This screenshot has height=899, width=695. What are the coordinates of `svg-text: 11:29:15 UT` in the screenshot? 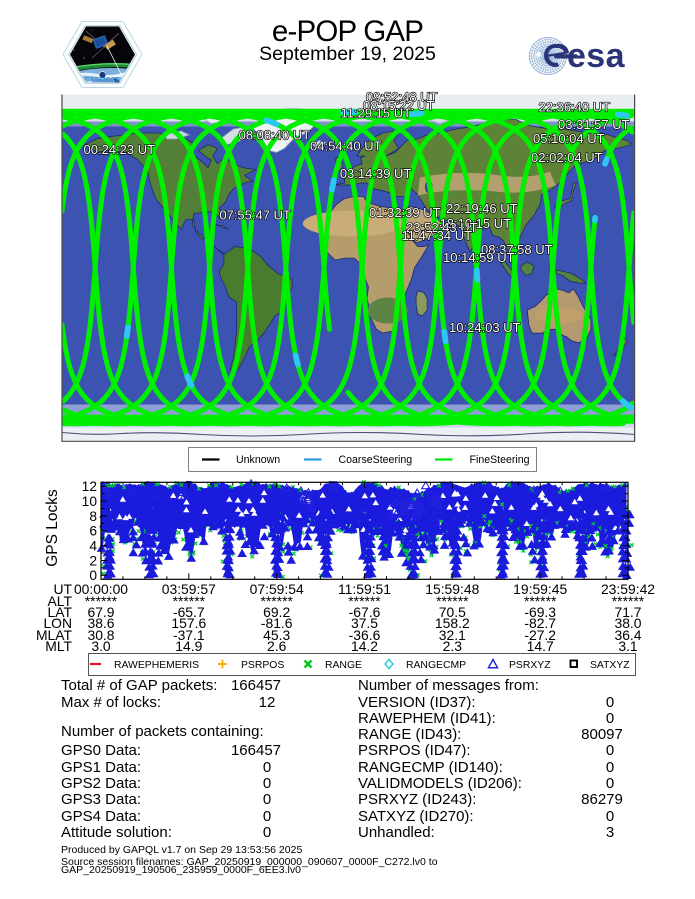 It's located at (376, 113).